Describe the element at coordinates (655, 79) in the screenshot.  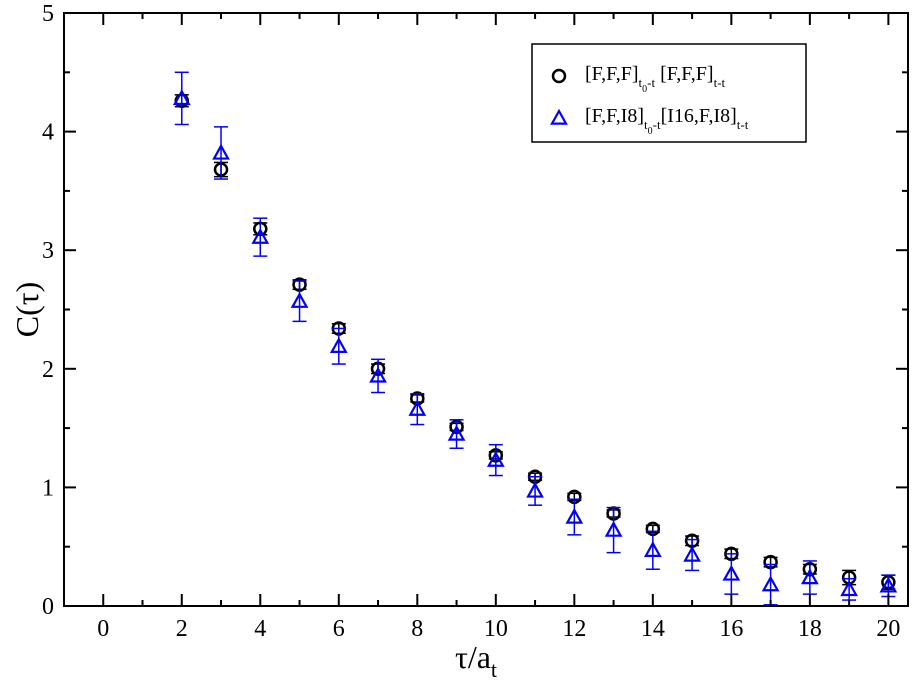
I see `legend-label: [F,F,F]t0-t [F,F,F]t-t` at that location.